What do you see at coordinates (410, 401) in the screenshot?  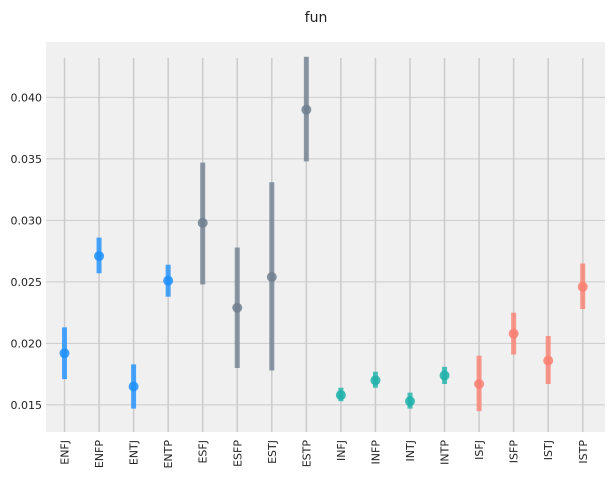 I see `point-intj` at bounding box center [410, 401].